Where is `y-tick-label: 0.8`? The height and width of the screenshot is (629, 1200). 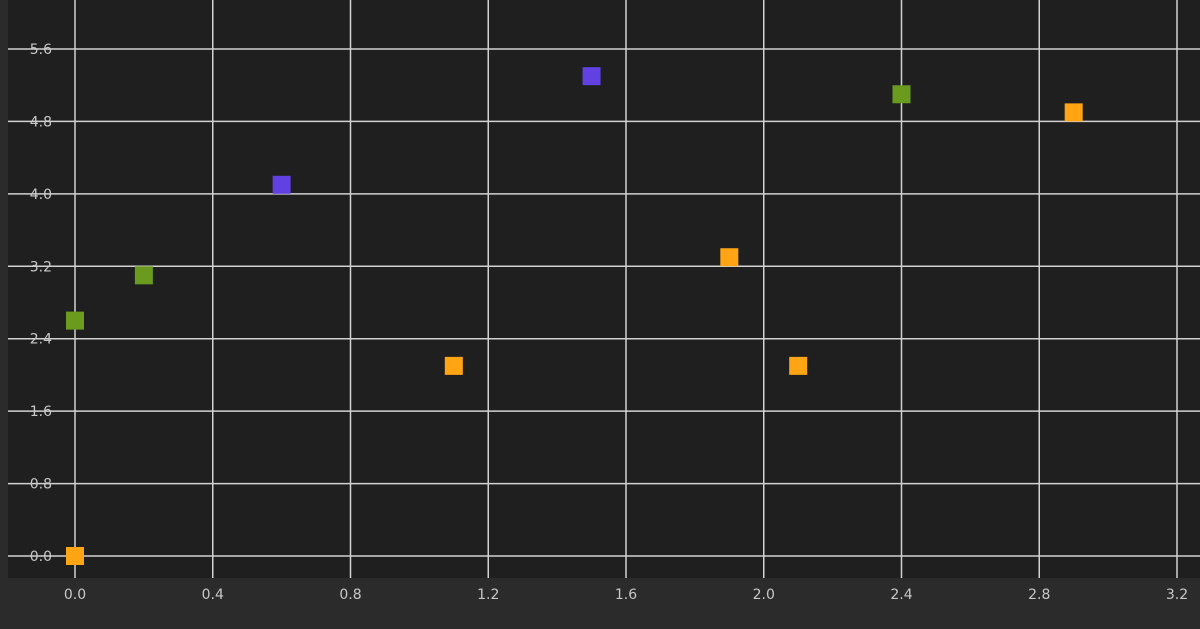 y-tick-label: 0.8 is located at coordinates (41, 485).